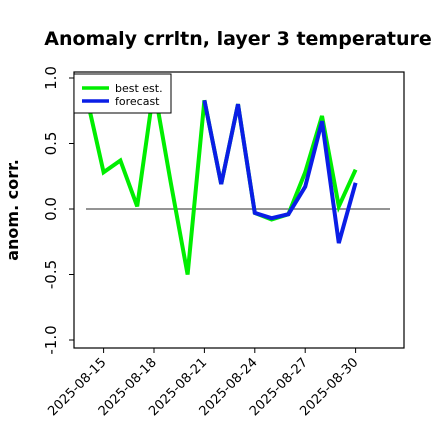 The width and height of the screenshot is (440, 440). I want to click on y-tick-label: 1.0, so click(51, 78).